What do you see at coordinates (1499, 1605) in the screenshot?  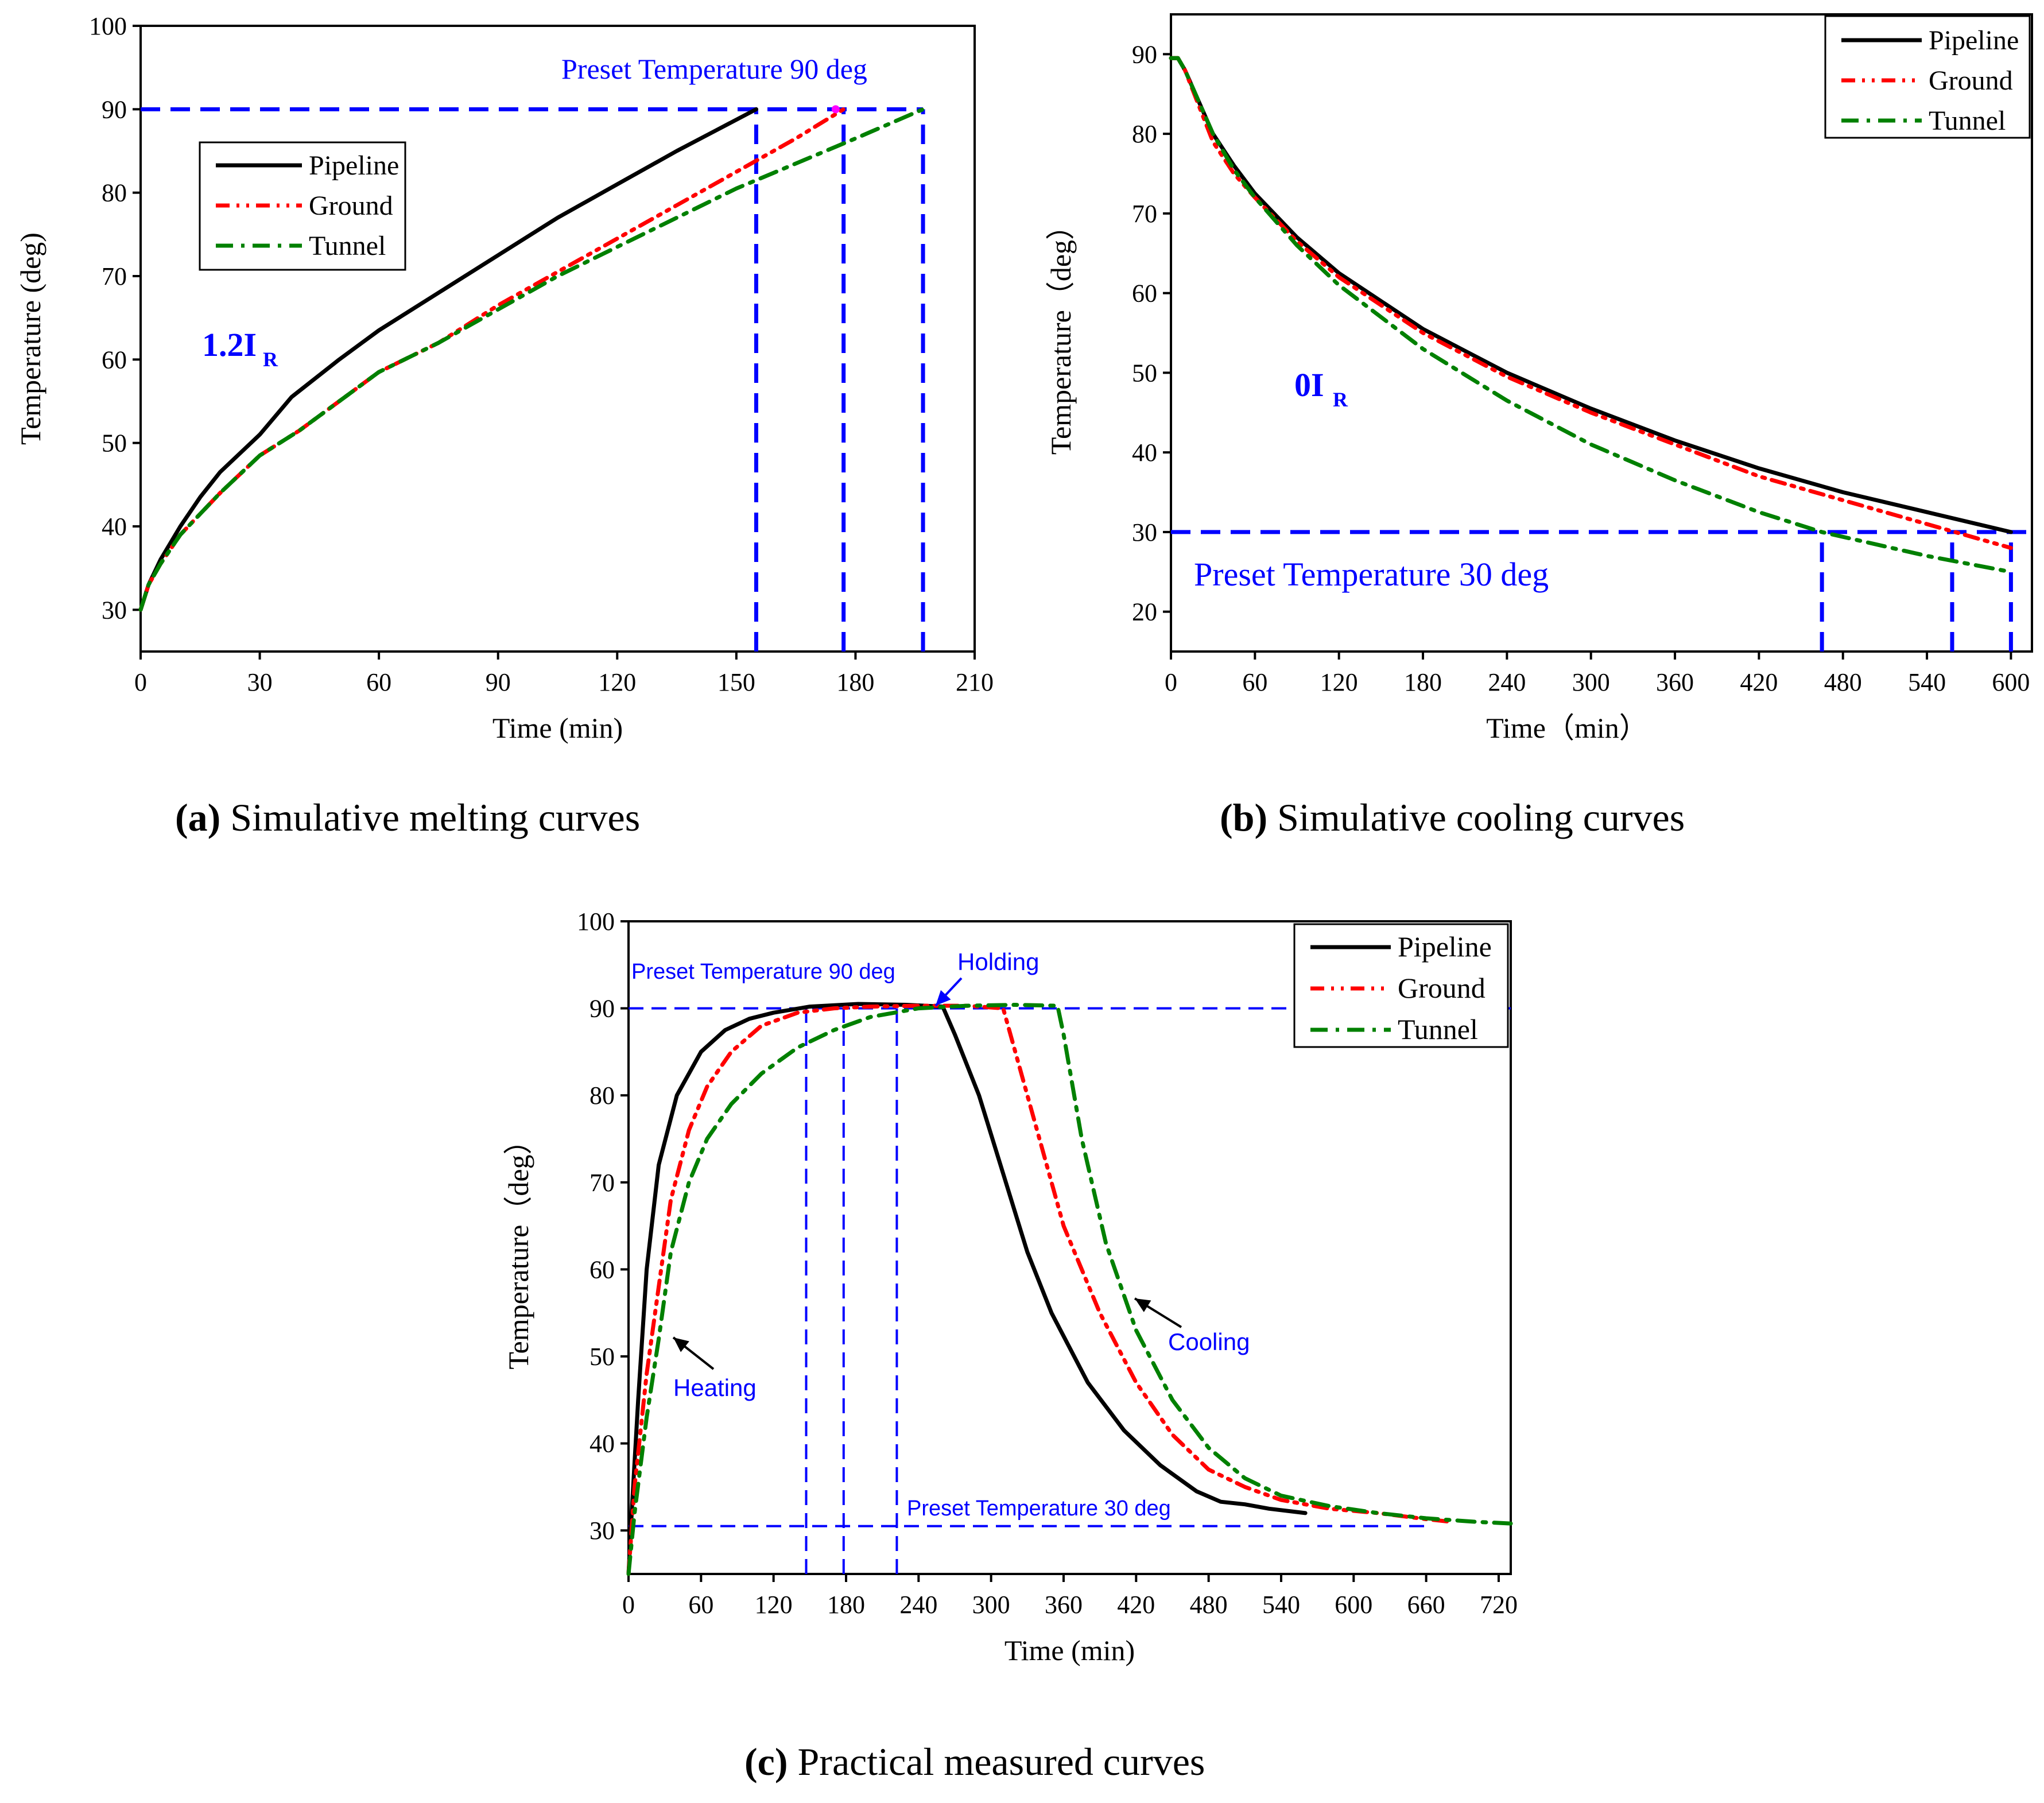 I see `x-tick-label: 720` at bounding box center [1499, 1605].